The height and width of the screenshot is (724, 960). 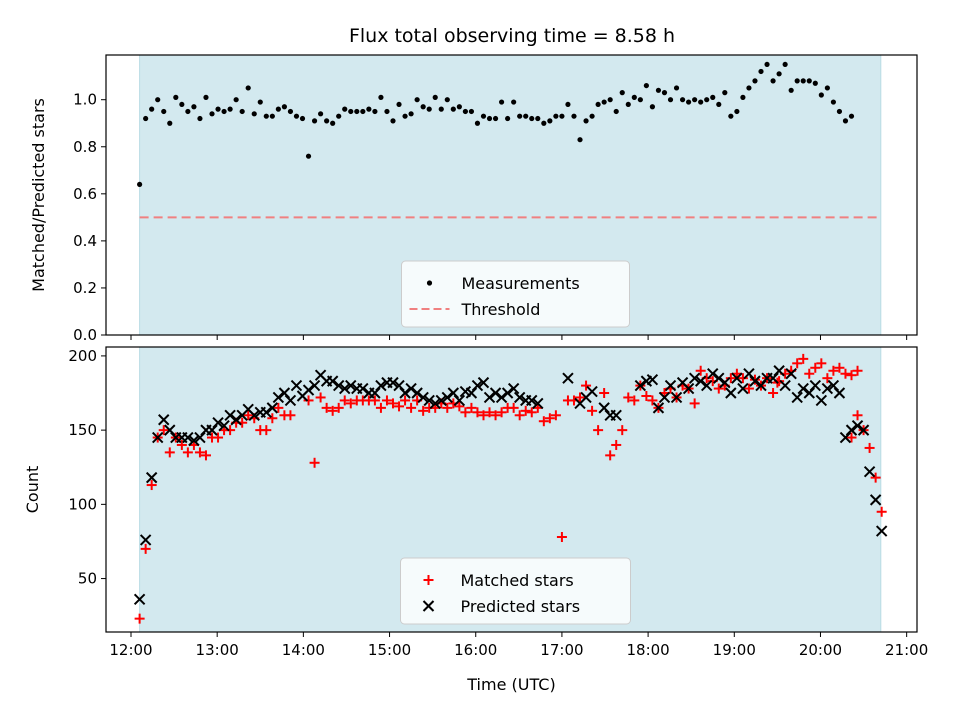 What do you see at coordinates (734, 650) in the screenshot?
I see `x-tick-label: 19:00` at bounding box center [734, 650].